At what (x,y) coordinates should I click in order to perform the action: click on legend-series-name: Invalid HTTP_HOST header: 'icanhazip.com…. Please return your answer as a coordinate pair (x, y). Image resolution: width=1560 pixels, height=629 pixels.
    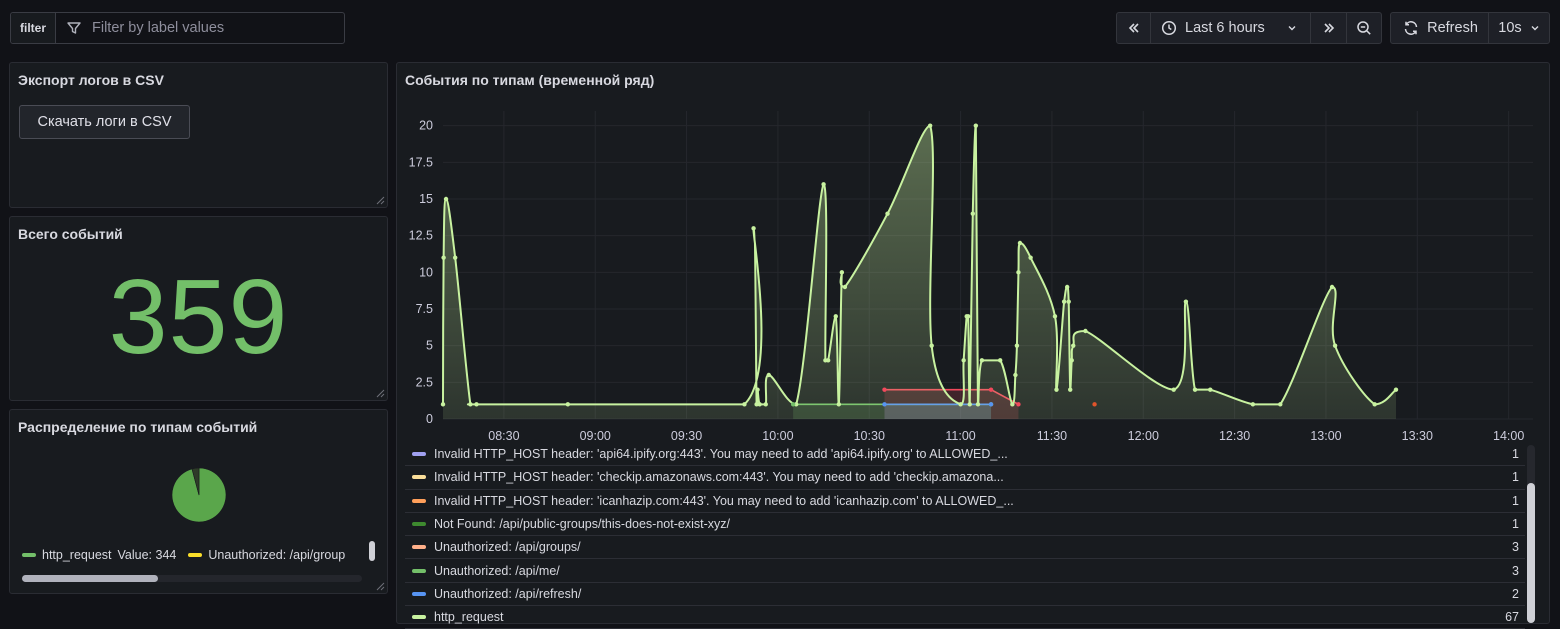
    Looking at the image, I should click on (724, 500).